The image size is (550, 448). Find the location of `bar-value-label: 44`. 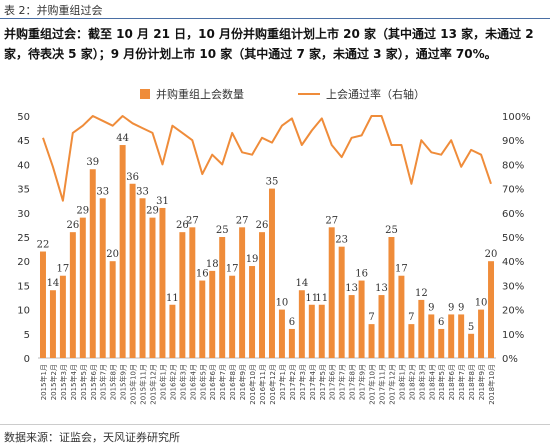

bar-value-label: 44 is located at coordinates (122, 138).